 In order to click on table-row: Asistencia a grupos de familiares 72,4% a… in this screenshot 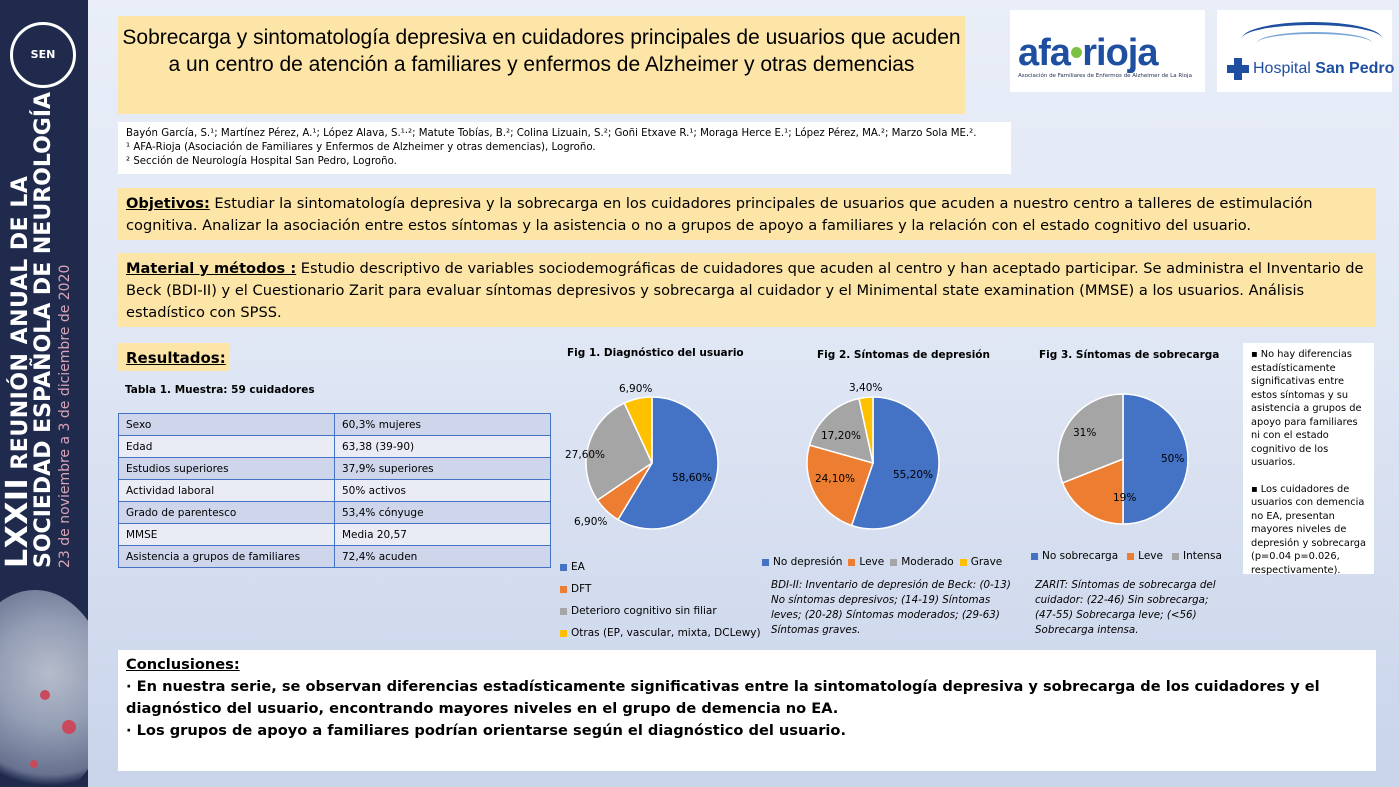, I will do `click(334, 556)`.